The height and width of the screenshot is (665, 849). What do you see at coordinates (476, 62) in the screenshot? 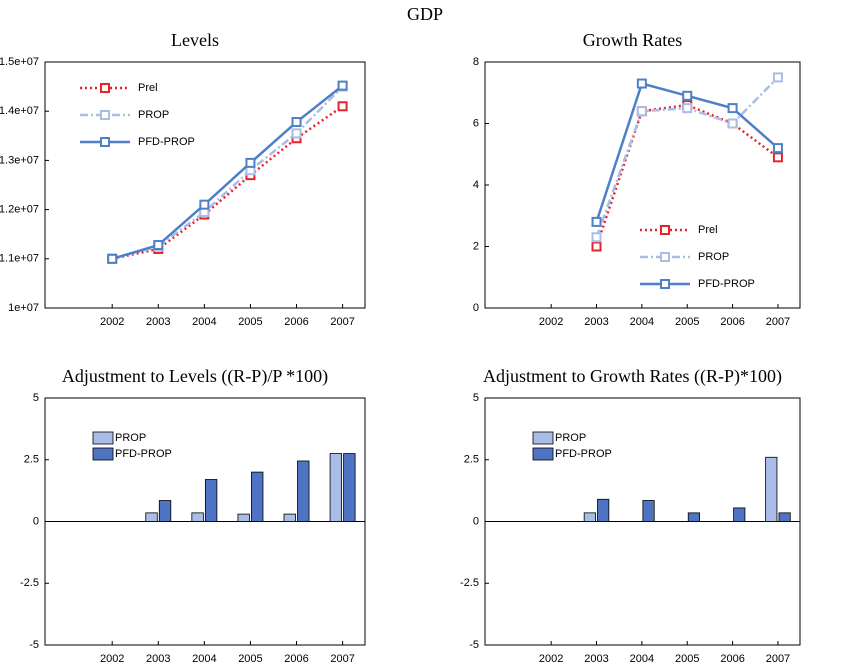
I see `y-tick-label: 8` at bounding box center [476, 62].